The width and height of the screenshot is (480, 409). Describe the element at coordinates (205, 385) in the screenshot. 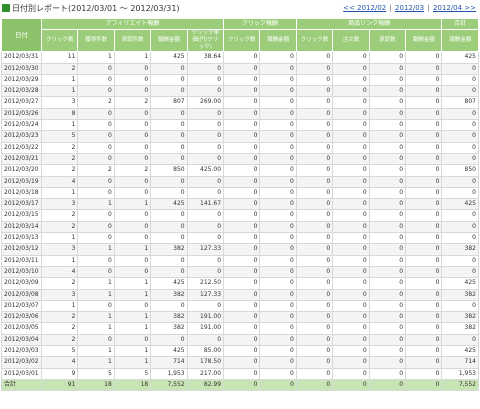

I see `totals-value-cell: 82.99` at that location.